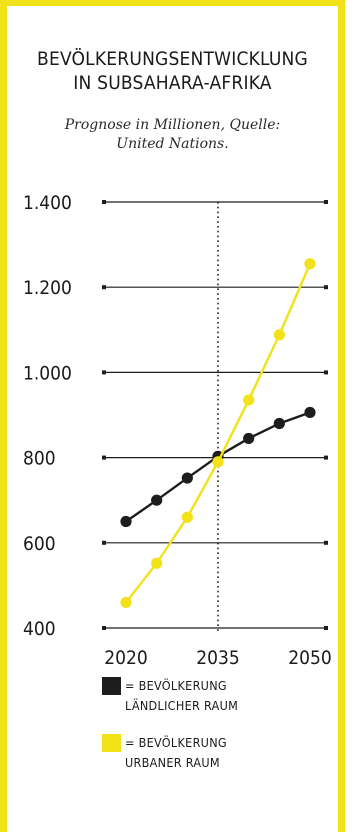  I want to click on y-tick-label-400: 400, so click(39, 629).